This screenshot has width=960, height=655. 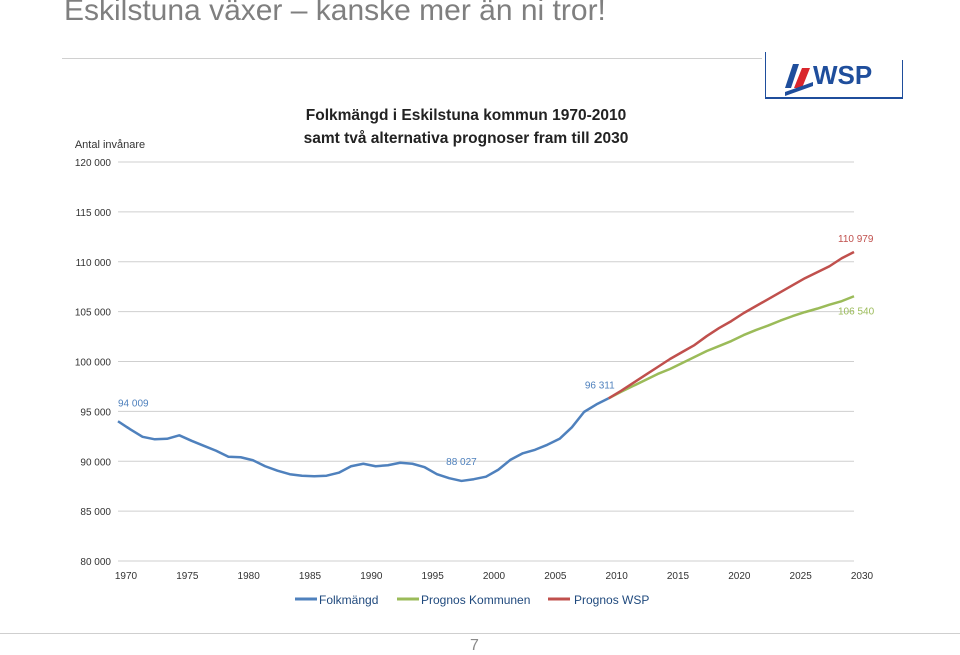 What do you see at coordinates (363, 440) in the screenshot?
I see `series-line-folkmangd` at bounding box center [363, 440].